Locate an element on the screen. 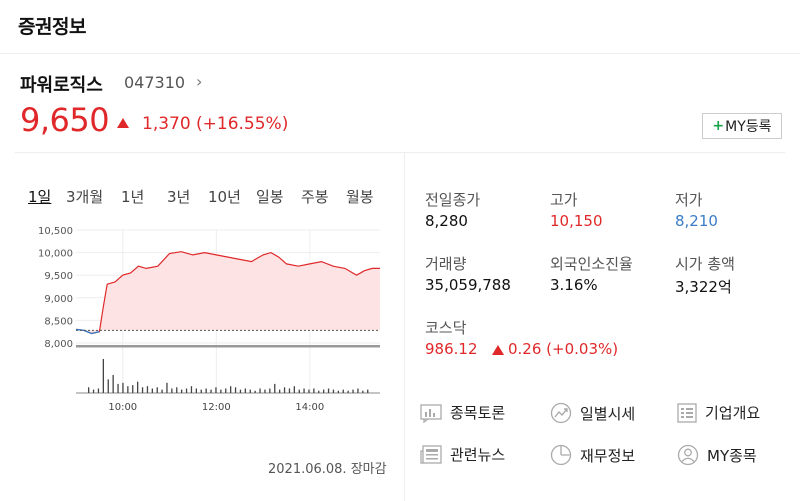 This screenshot has height=501, width=800. my-stock-label: MY종목 is located at coordinates (732, 455).